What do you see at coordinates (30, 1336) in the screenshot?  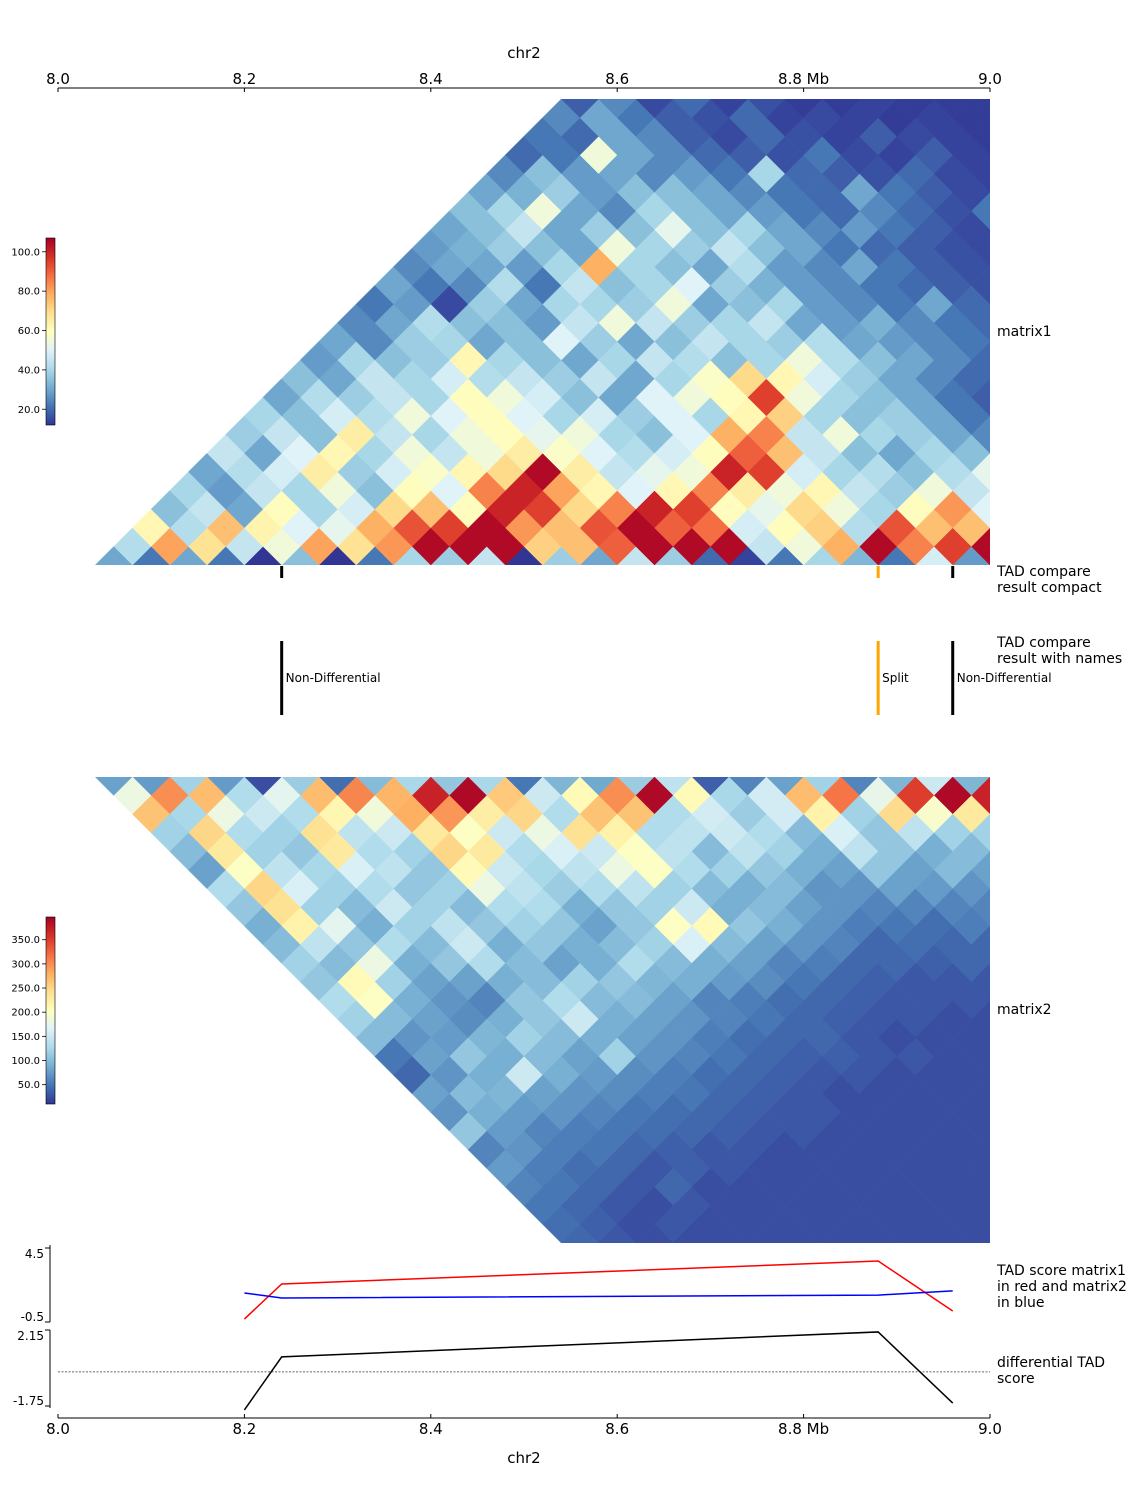 I see `y-tick-label: 2.15` at bounding box center [30, 1336].